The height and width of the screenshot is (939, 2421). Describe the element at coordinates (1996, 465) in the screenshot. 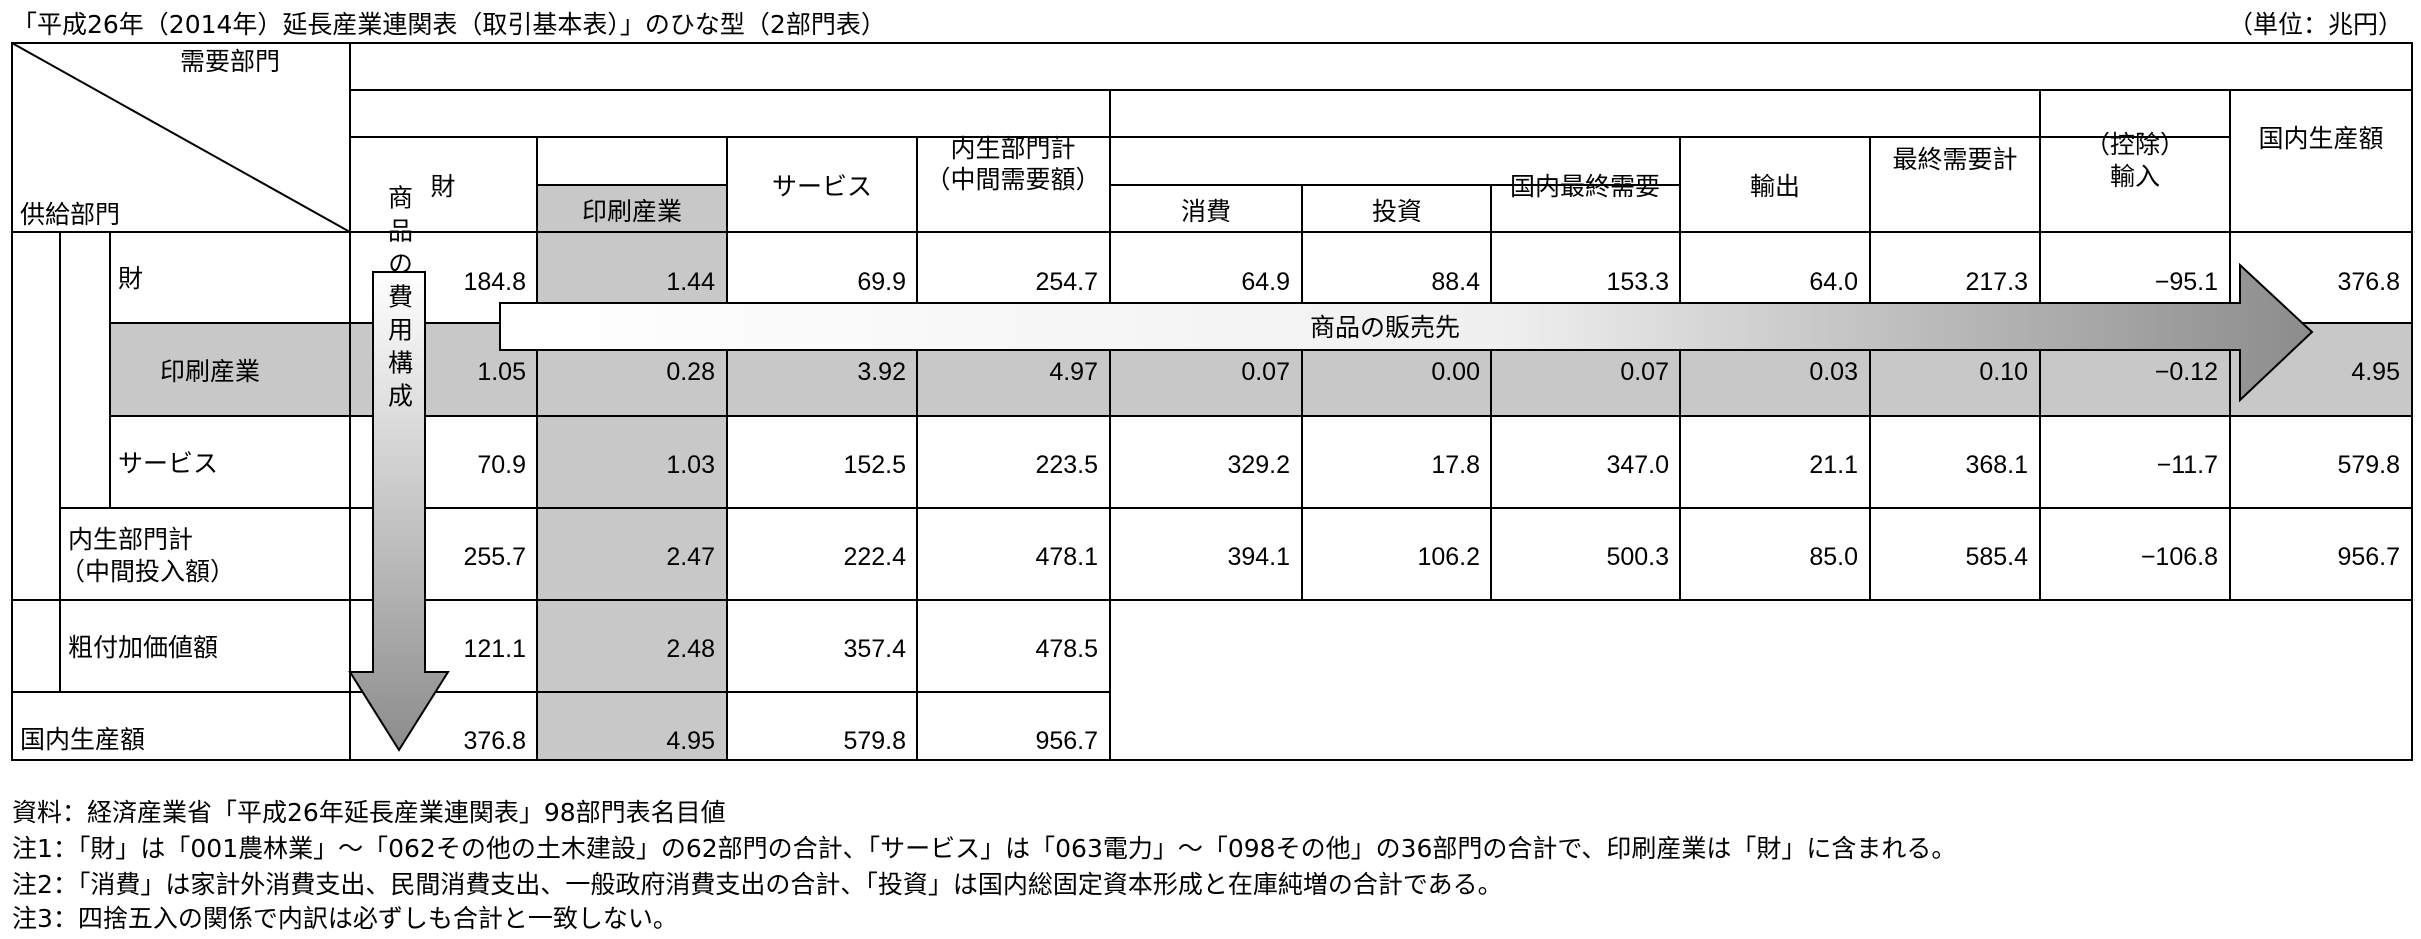

I see `cell-value: 368.1` at that location.